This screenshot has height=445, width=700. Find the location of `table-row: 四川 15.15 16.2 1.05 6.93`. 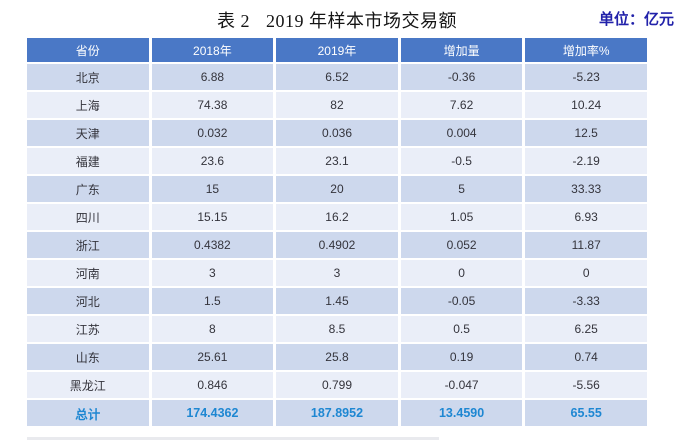

table-row: 四川 15.15 16.2 1.05 6.93 is located at coordinates (337, 217).